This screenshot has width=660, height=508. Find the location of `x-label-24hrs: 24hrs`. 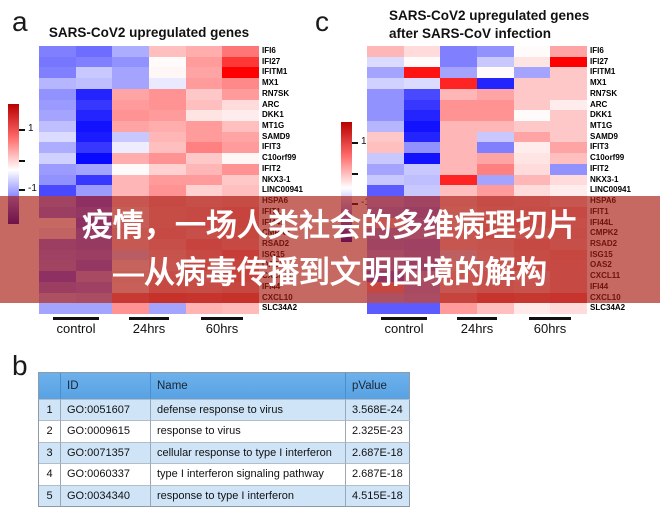

x-label-24hrs: 24hrs is located at coordinates (149, 328).